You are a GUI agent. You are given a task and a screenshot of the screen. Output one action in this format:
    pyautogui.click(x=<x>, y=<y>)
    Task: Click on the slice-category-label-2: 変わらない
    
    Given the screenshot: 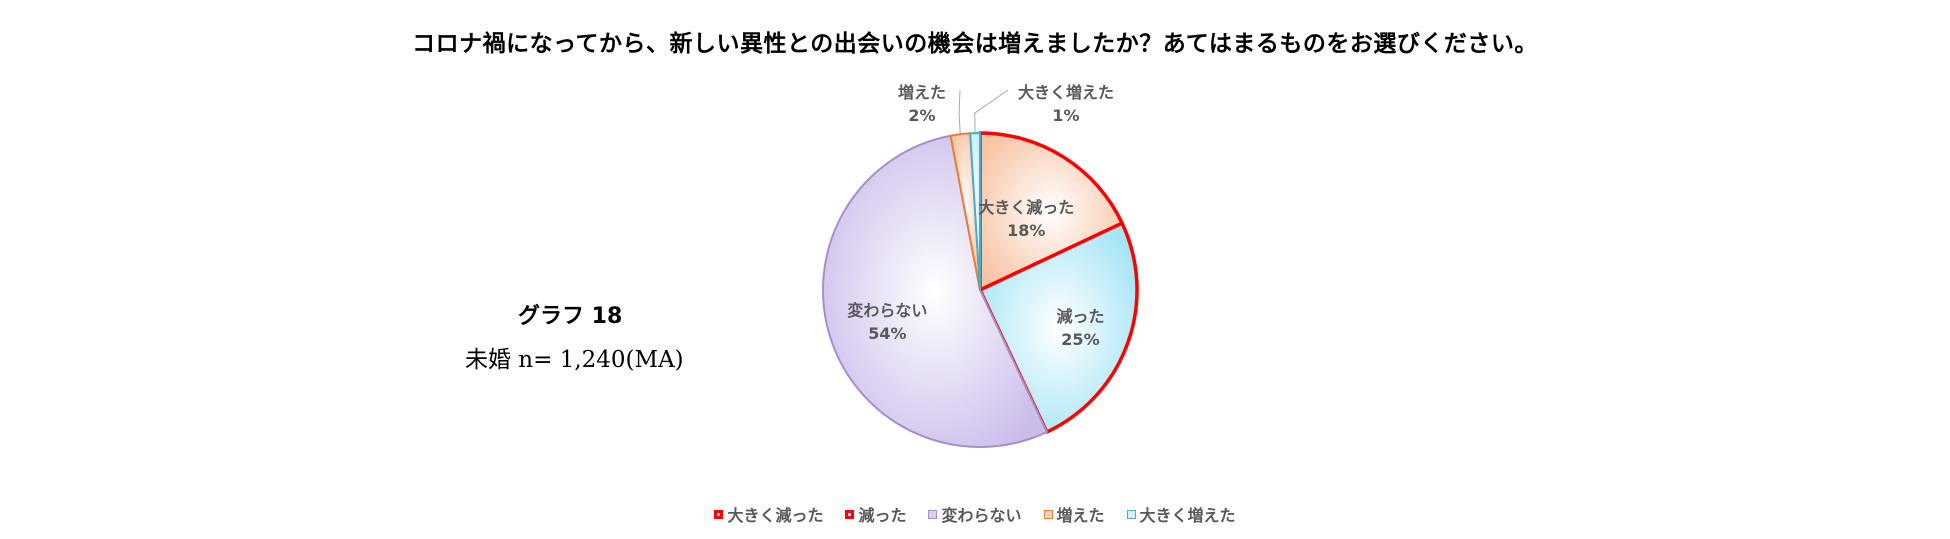 What is the action you would take?
    pyautogui.click(x=887, y=310)
    